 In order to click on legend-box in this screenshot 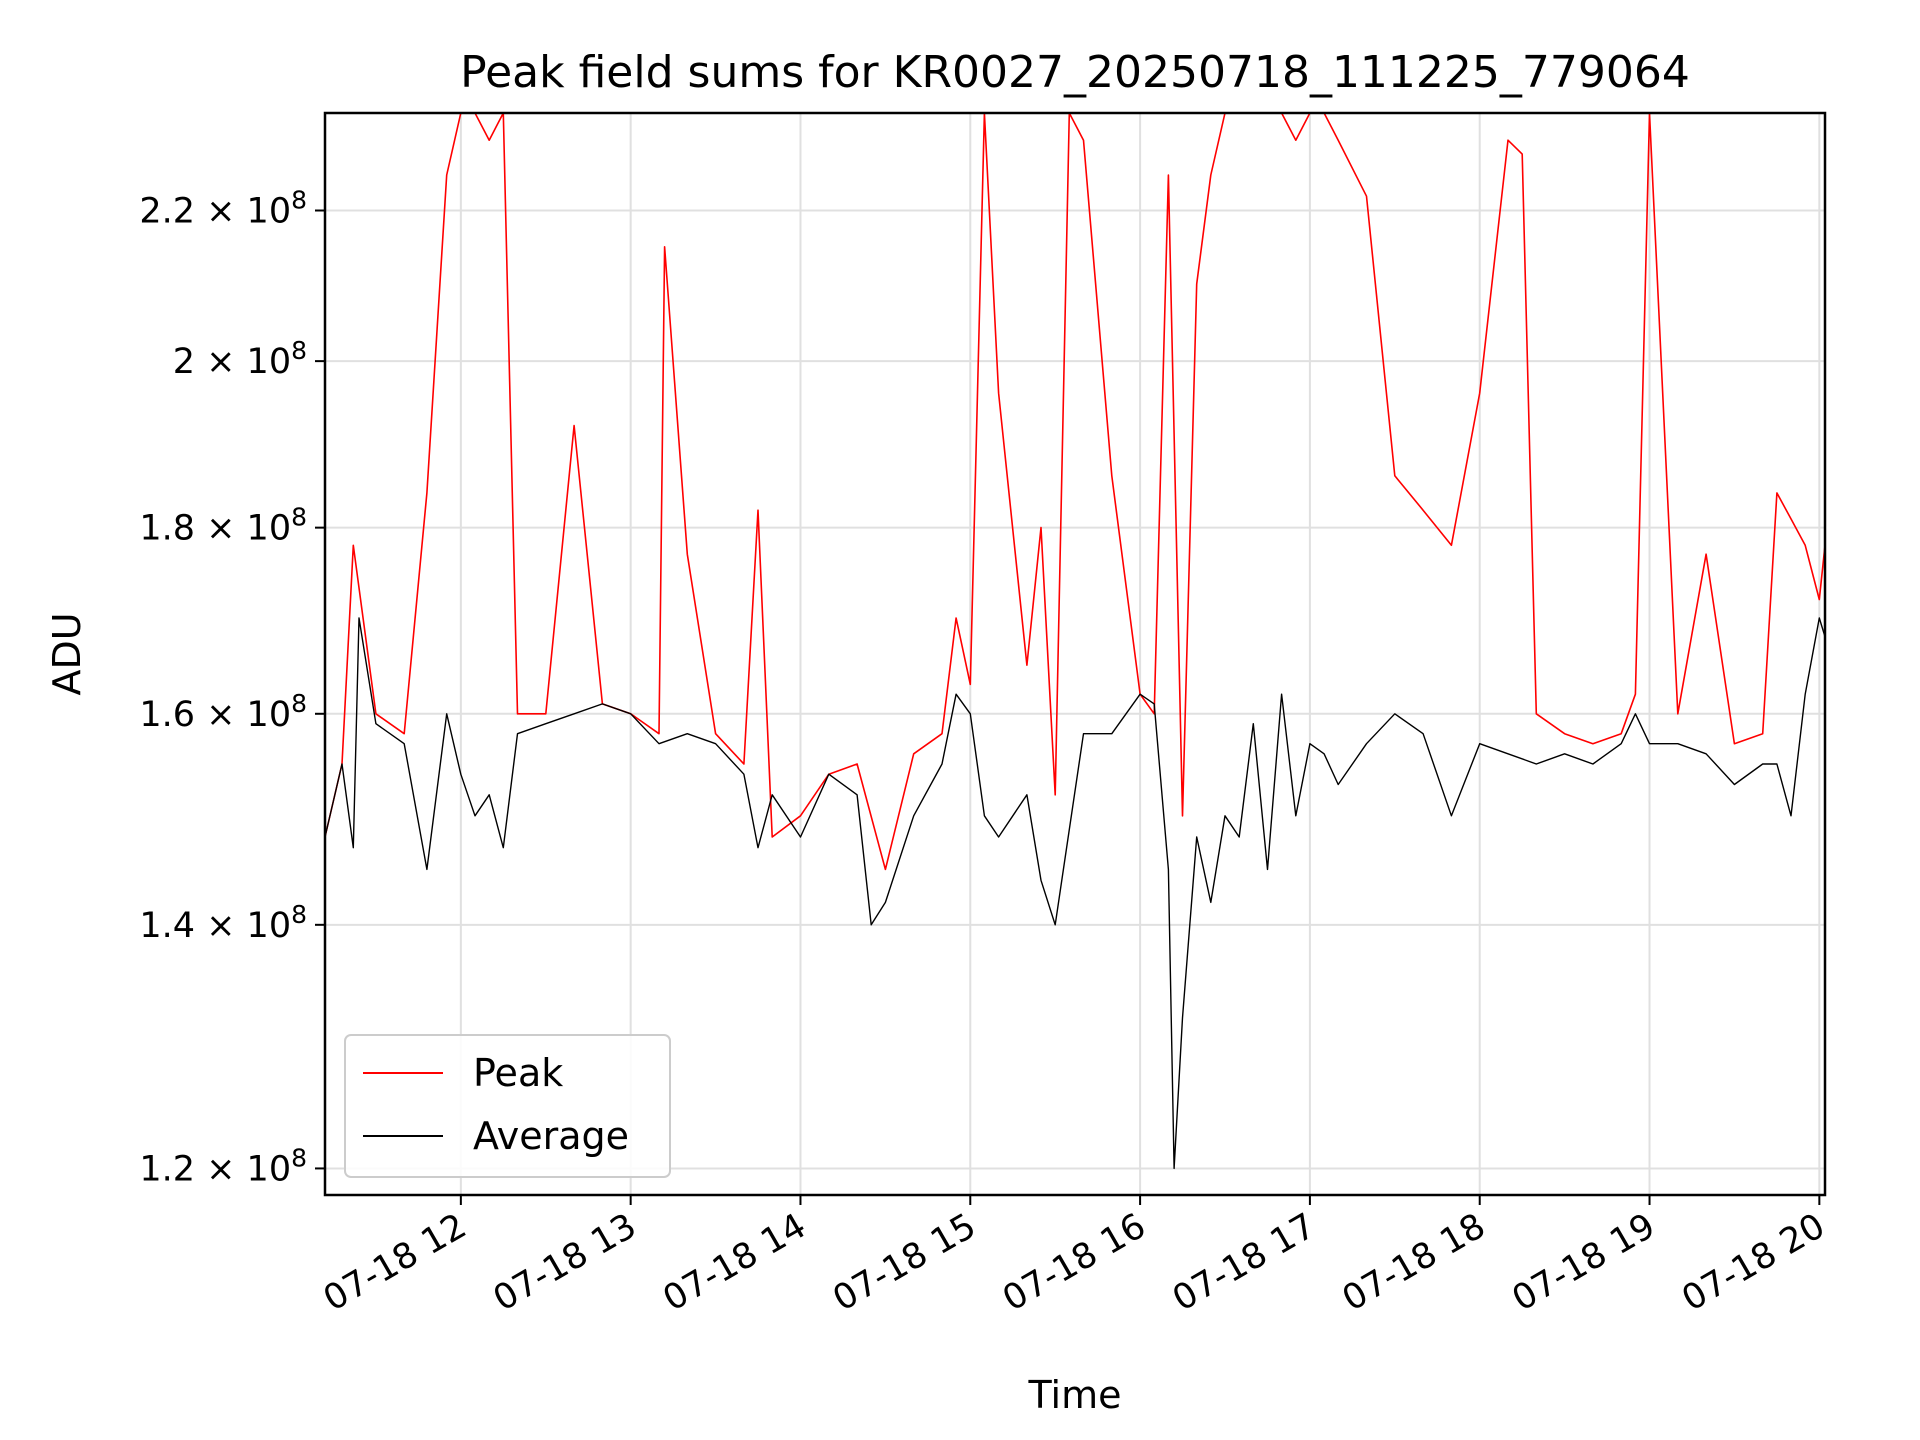, I will do `click(507, 1106)`.